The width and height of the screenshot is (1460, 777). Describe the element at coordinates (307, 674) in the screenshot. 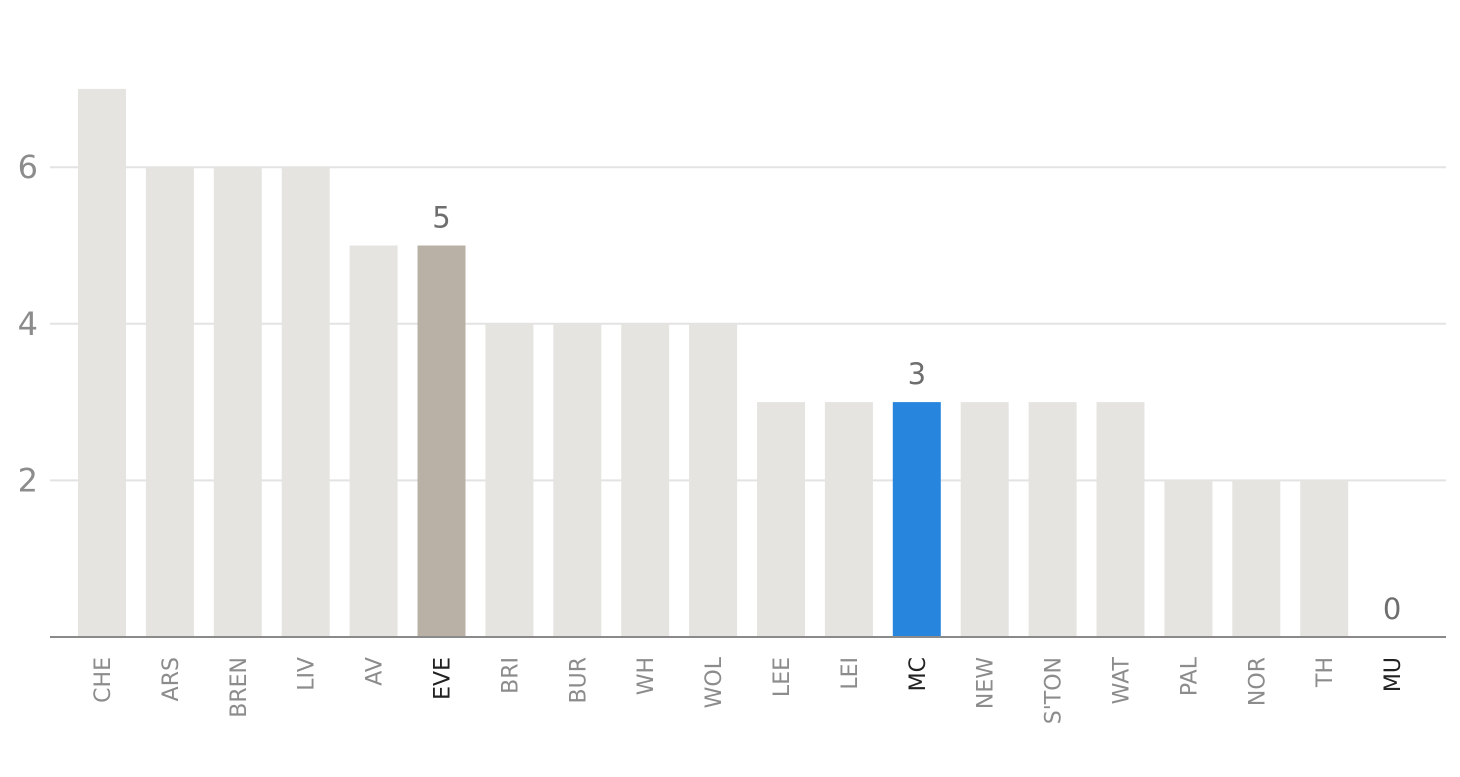

I see `x-tick-label-liv: LIV` at that location.